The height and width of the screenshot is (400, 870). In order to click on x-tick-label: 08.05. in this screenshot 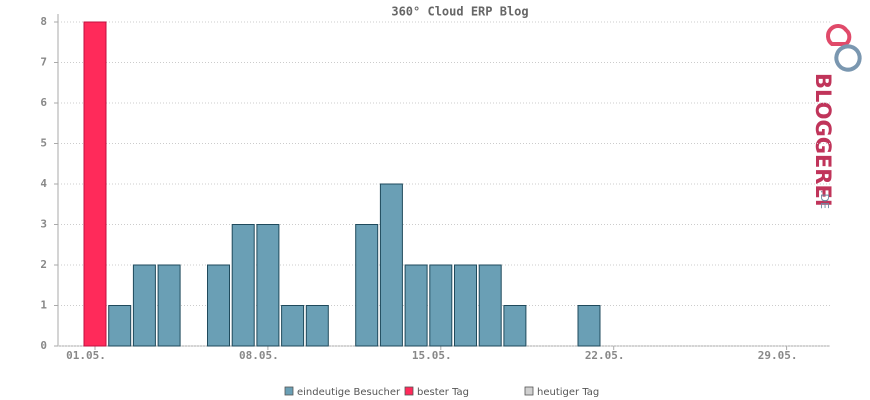, I will do `click(259, 355)`.